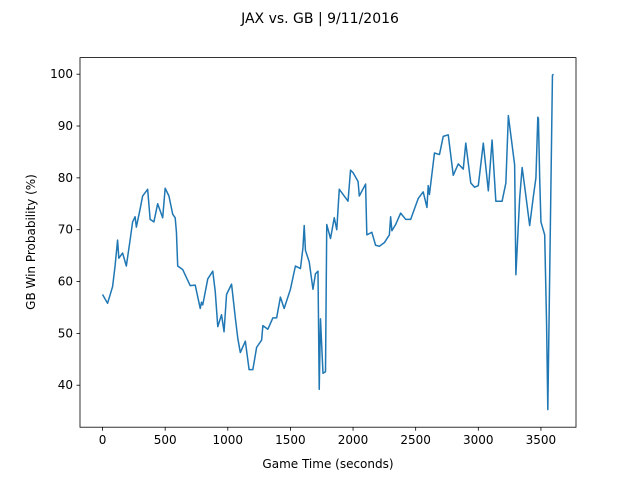  I want to click on y-tick-label: 90, so click(65, 126).